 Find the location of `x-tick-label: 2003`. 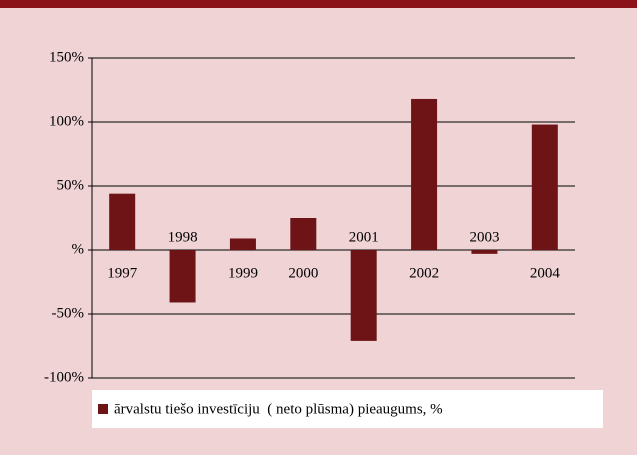

x-tick-label: 2003 is located at coordinates (484, 237).